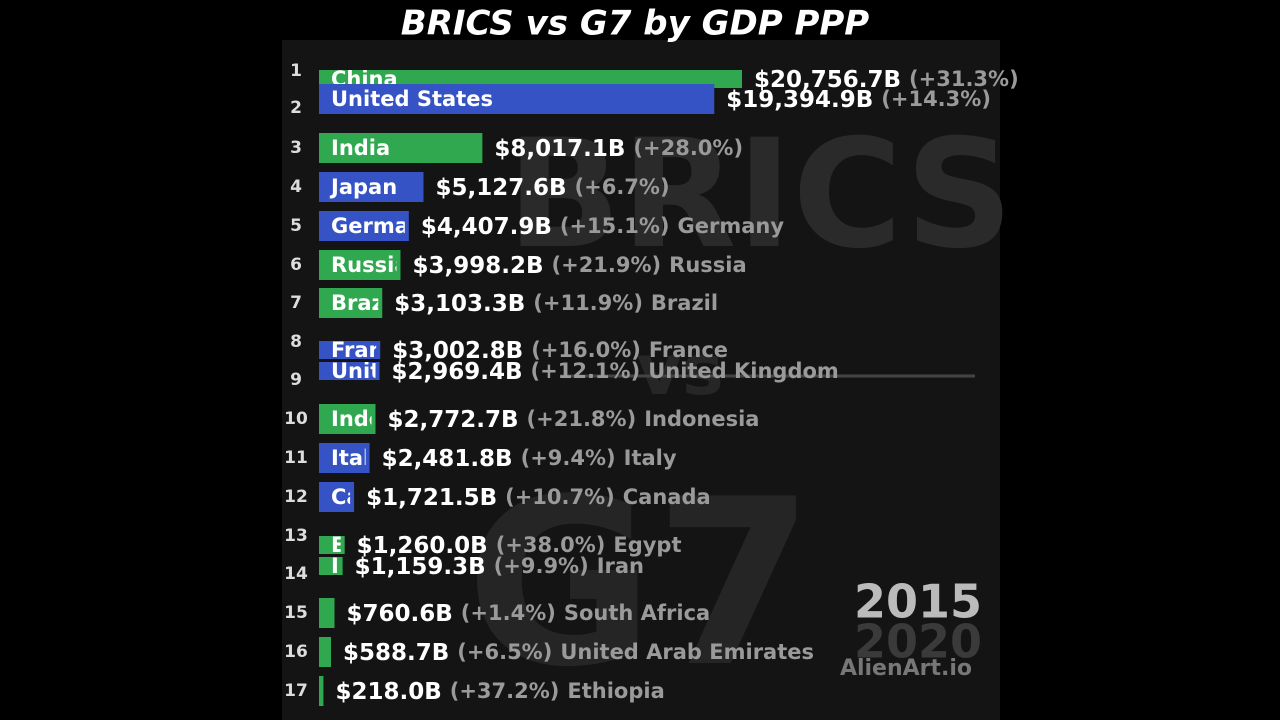 The height and width of the screenshot is (720, 1280). What do you see at coordinates (296, 652) in the screenshot?
I see `rank-label: 16` at bounding box center [296, 652].